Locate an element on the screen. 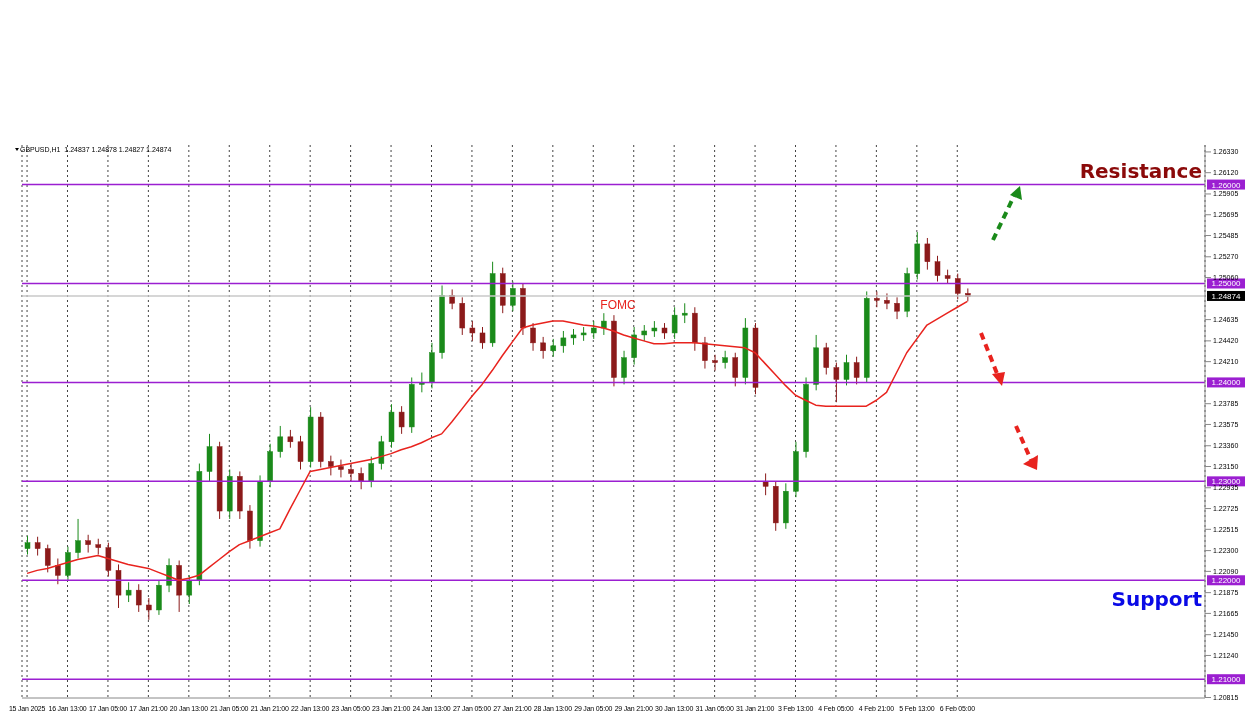  ref-line-label: 1.22000 is located at coordinates (1226, 581).